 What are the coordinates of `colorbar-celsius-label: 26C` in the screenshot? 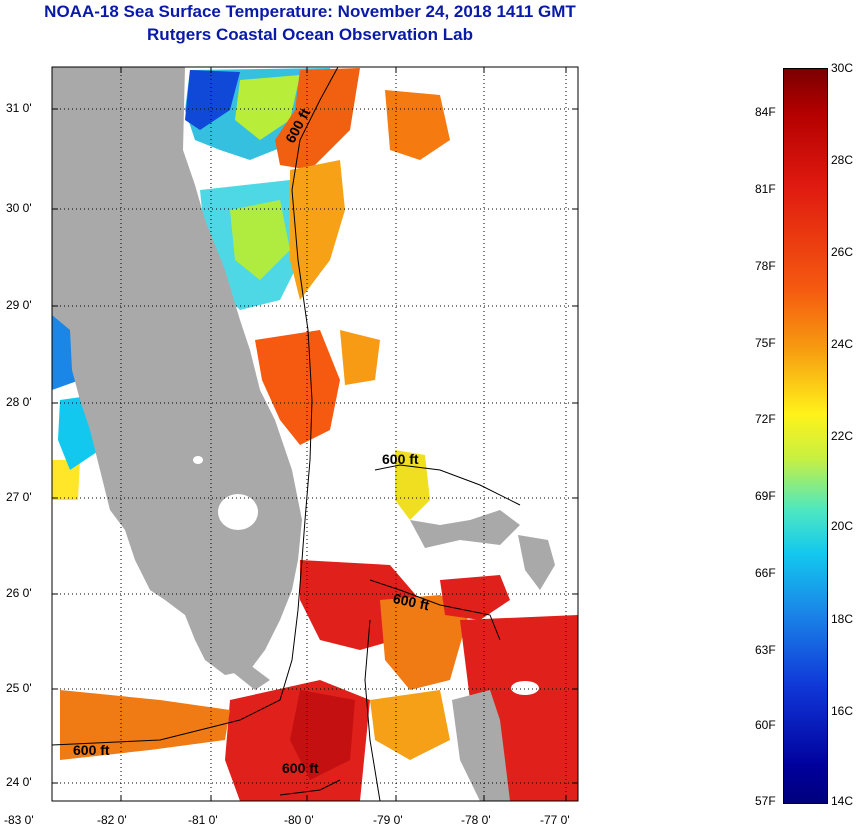 It's located at (842, 252).